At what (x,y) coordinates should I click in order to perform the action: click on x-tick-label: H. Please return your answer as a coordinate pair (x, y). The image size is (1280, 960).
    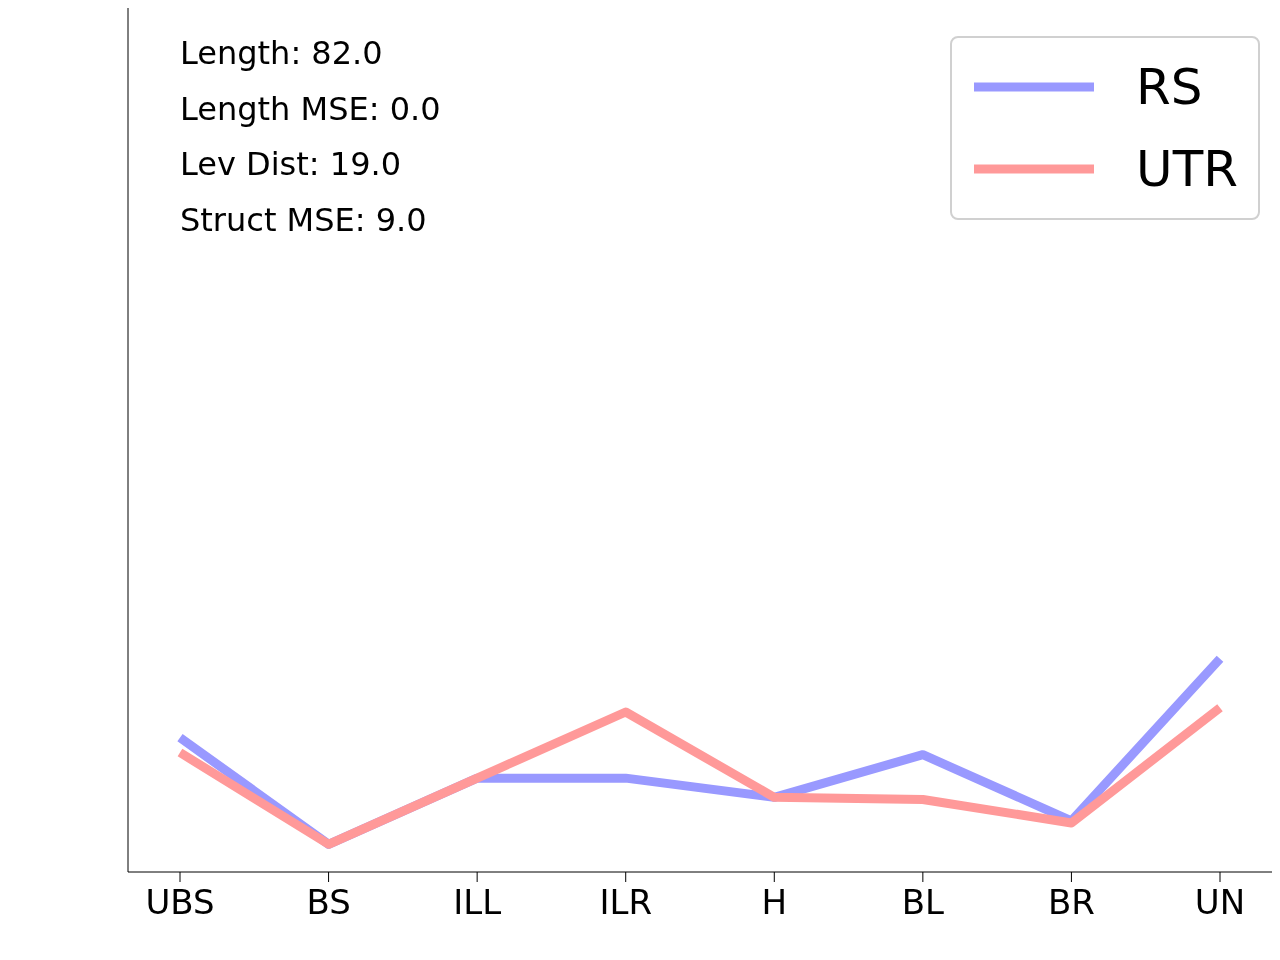
    Looking at the image, I should click on (774, 902).